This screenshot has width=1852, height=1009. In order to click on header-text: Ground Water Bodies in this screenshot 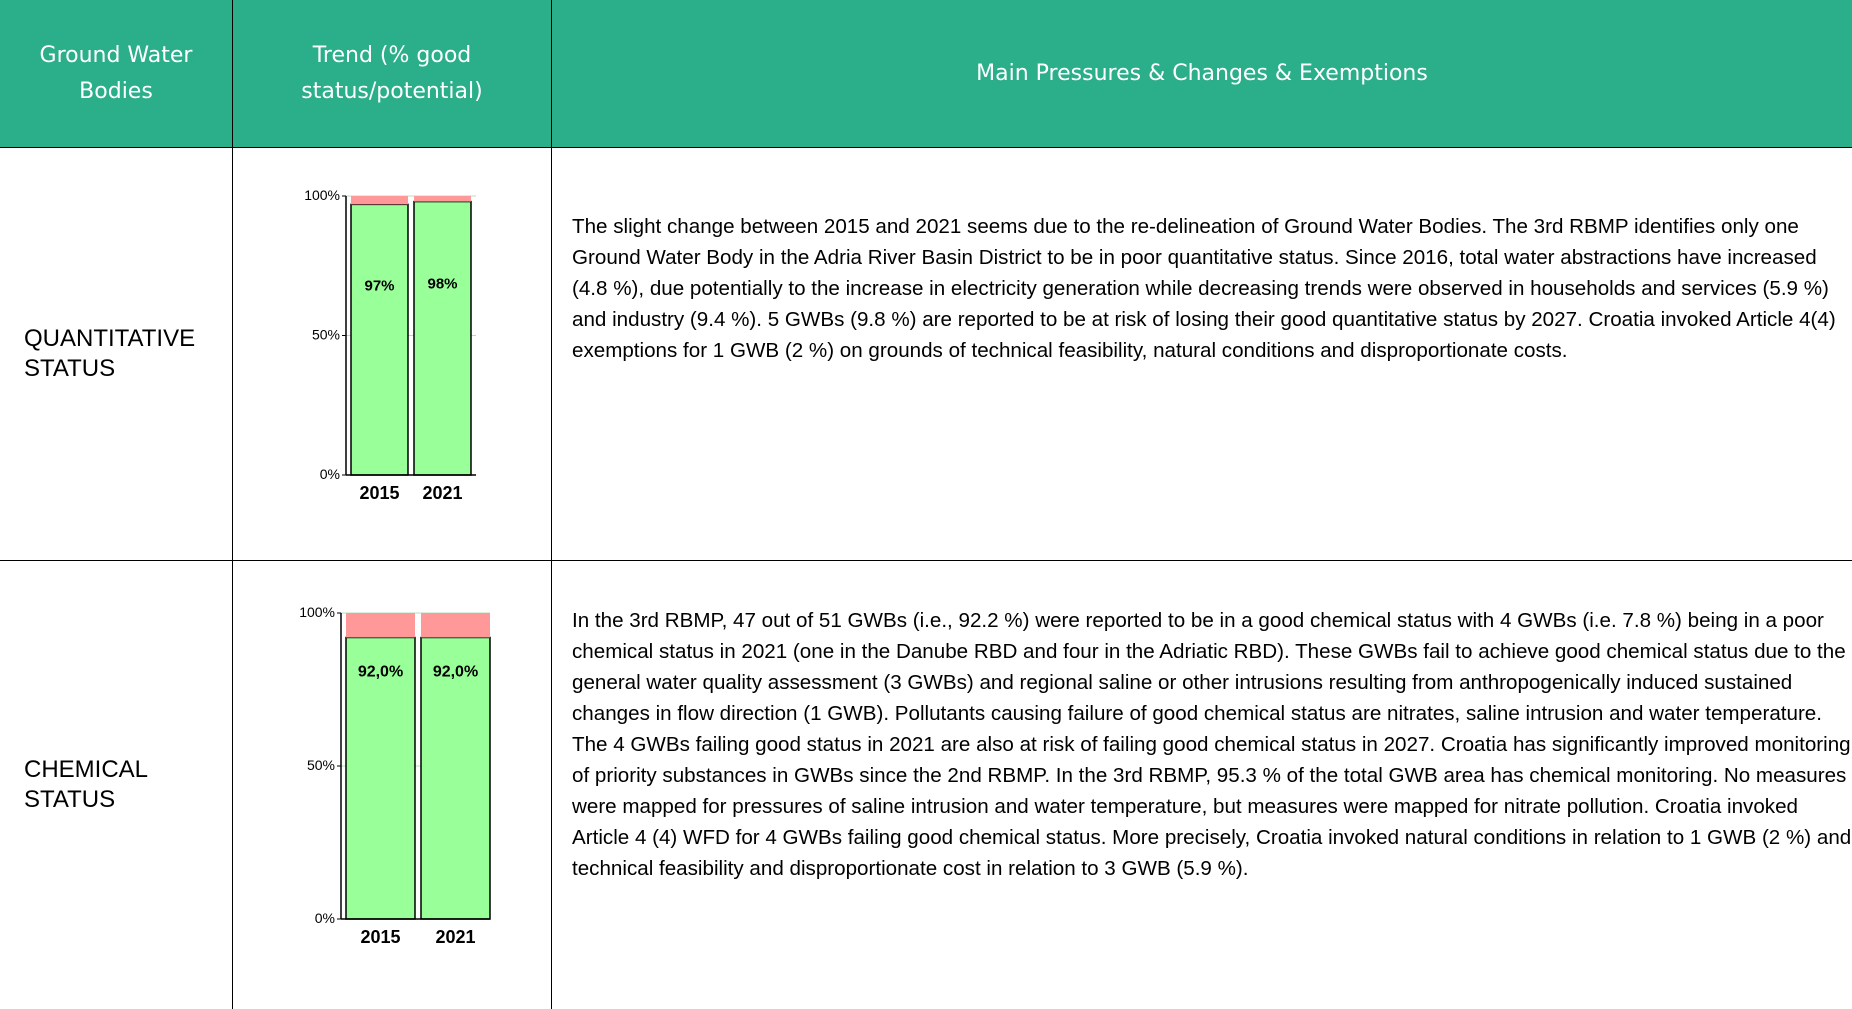, I will do `click(116, 73)`.